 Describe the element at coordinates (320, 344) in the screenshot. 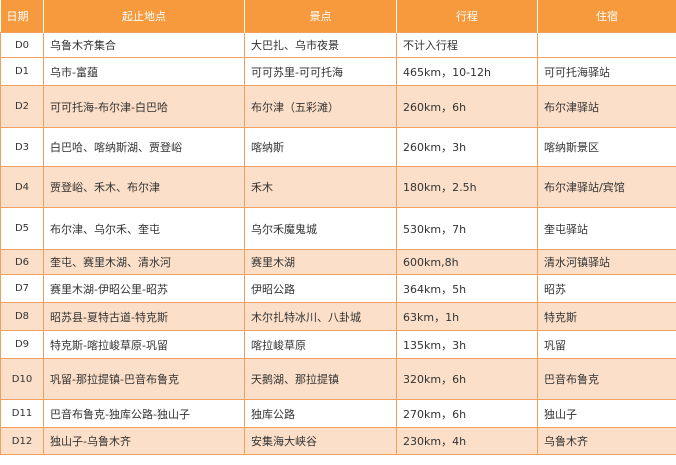

I see `cell-sight: 喀拉峻草原` at that location.